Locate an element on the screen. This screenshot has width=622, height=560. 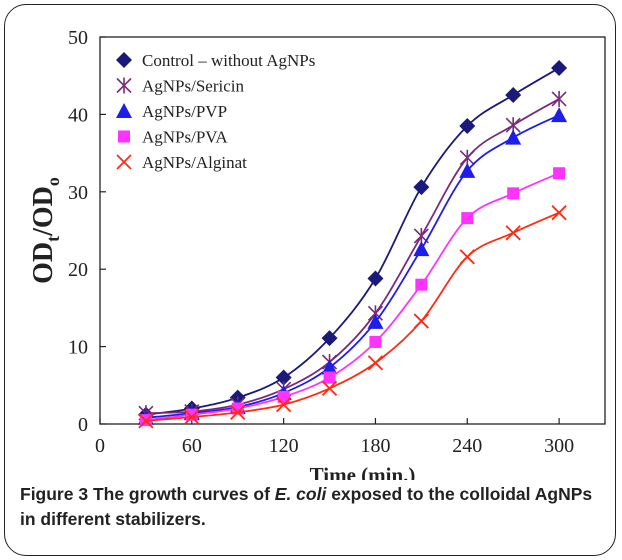
x-tick-label: 180 is located at coordinates (375, 446).